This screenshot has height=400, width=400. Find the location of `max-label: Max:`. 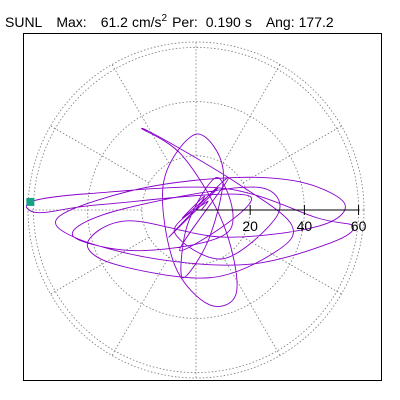

max-label: Max: is located at coordinates (71, 22).